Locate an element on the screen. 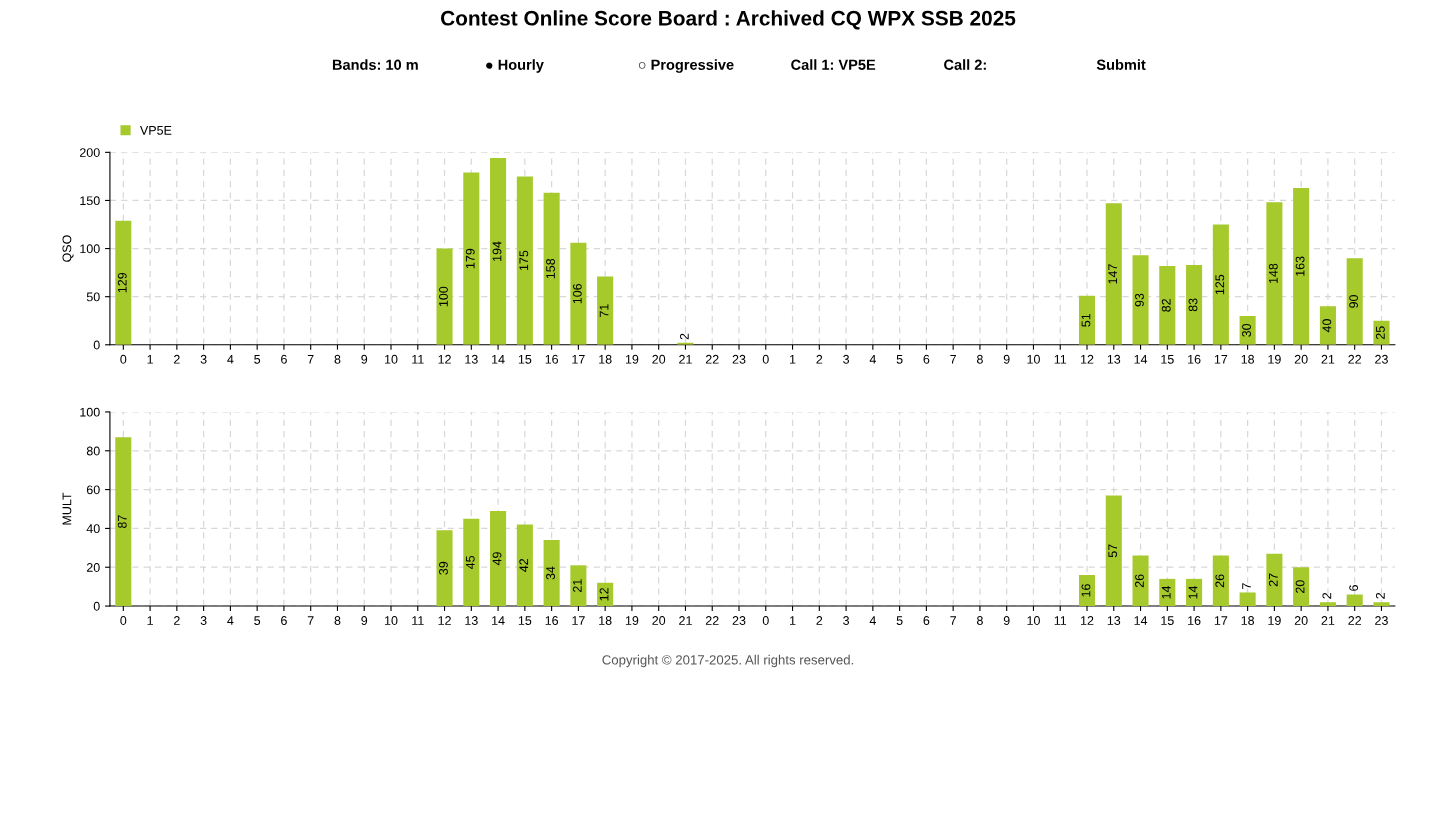 This screenshot has height=819, width=1456. y-tick-label: 200 is located at coordinates (89, 152).